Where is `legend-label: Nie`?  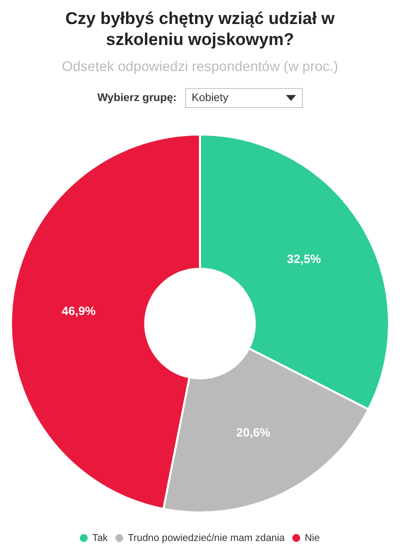 legend-label: Nie is located at coordinates (312, 538).